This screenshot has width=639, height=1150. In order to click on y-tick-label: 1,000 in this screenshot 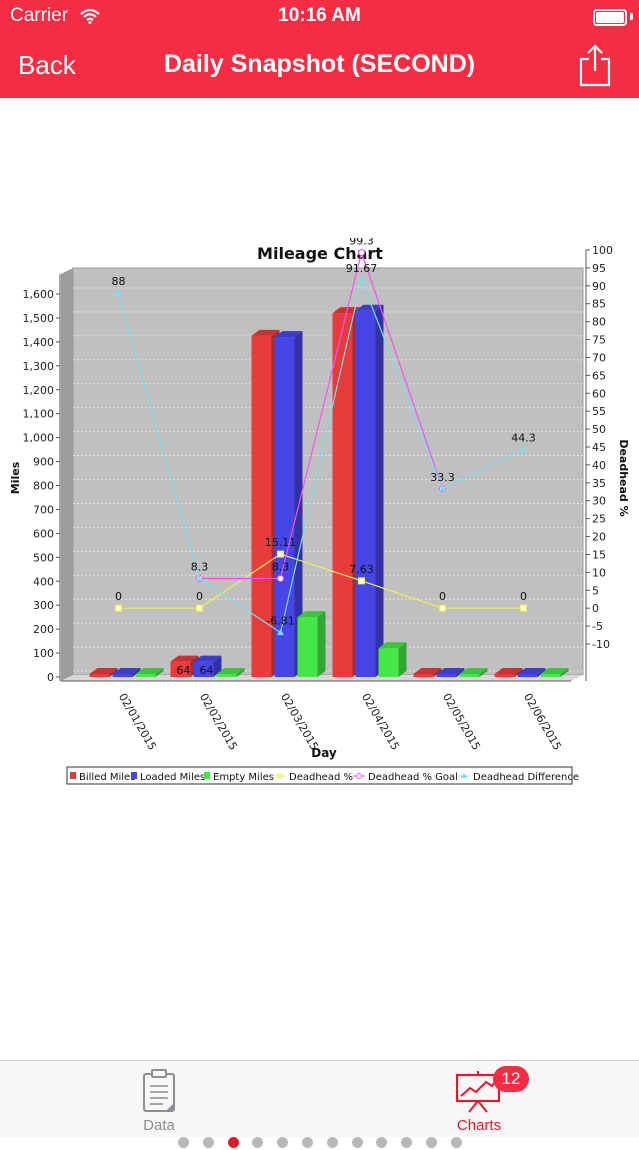, I will do `click(39, 438)`.